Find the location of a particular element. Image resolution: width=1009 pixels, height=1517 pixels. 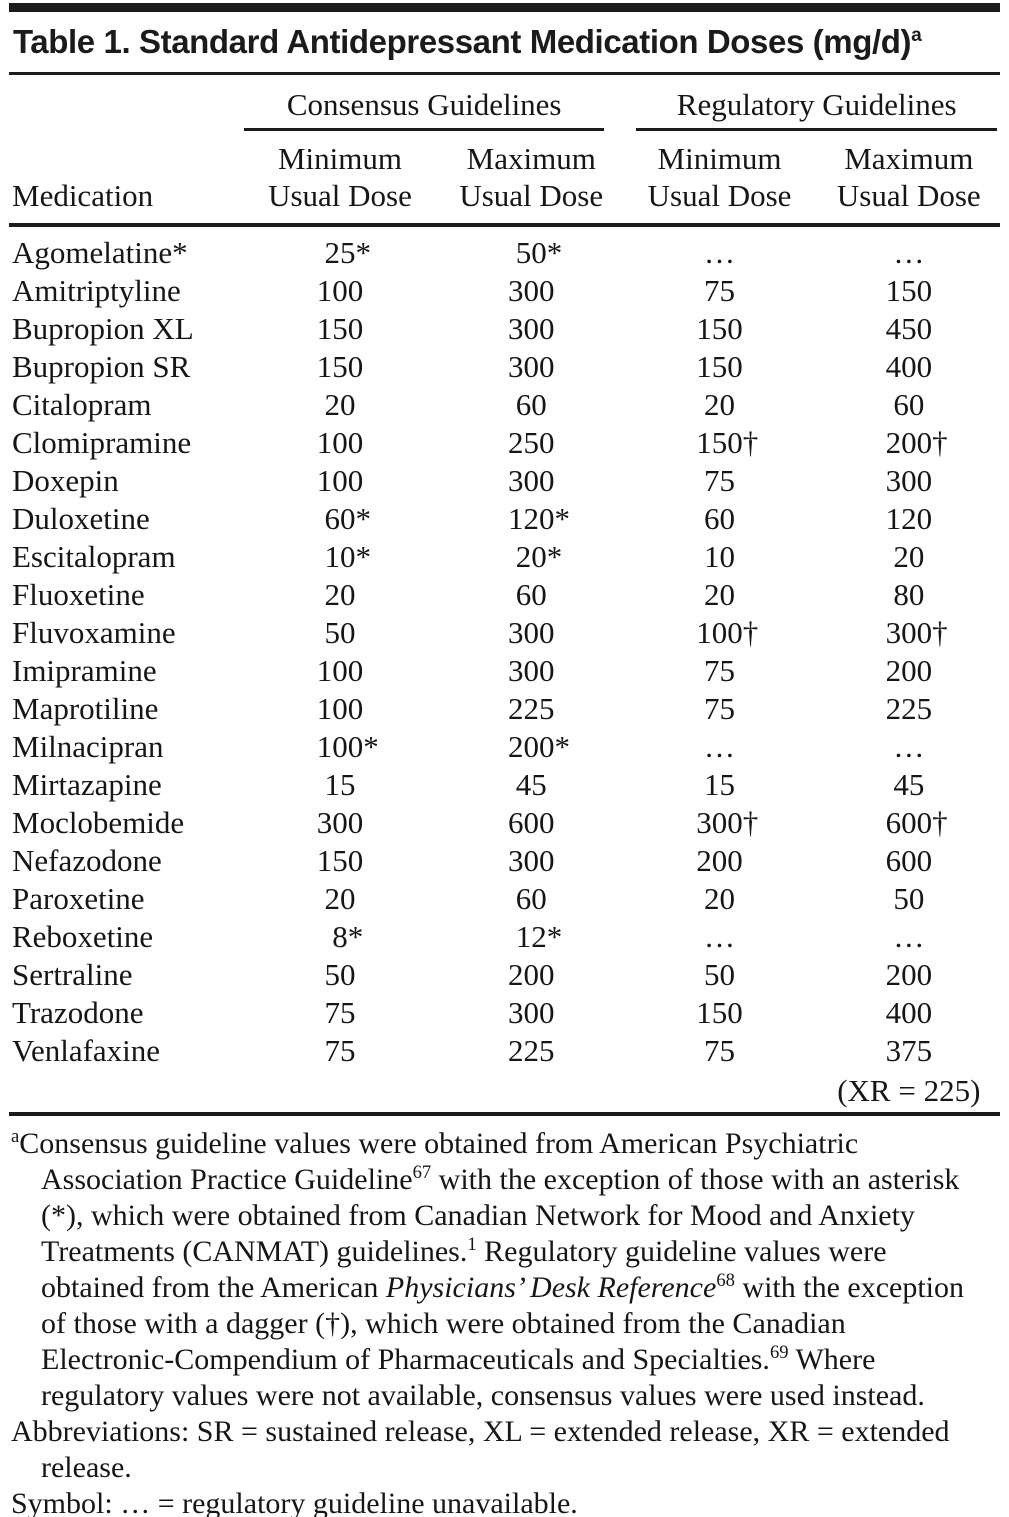

table-row: Fluvoxamine 50 300 100† 300† is located at coordinates (504, 633).